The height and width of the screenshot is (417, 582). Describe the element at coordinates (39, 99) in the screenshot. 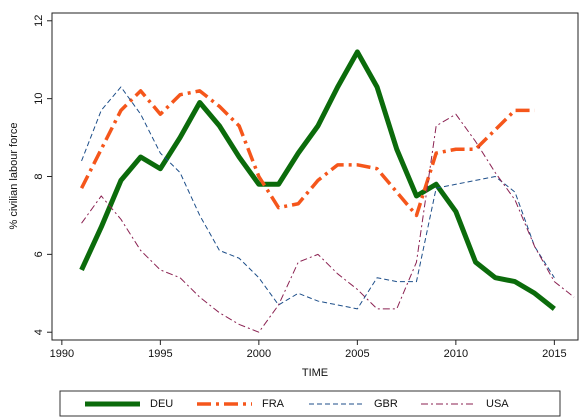

I see `y-tick-label: 10` at that location.